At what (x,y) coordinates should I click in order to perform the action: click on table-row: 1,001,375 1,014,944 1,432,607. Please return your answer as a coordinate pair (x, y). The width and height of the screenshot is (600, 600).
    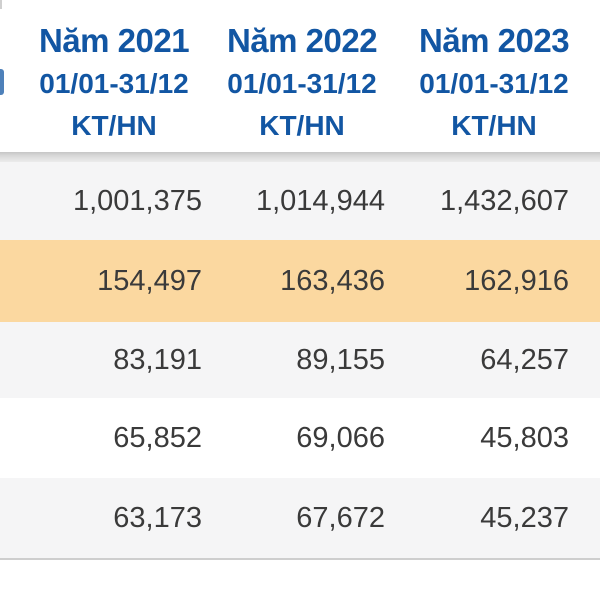
    Looking at the image, I should click on (300, 201).